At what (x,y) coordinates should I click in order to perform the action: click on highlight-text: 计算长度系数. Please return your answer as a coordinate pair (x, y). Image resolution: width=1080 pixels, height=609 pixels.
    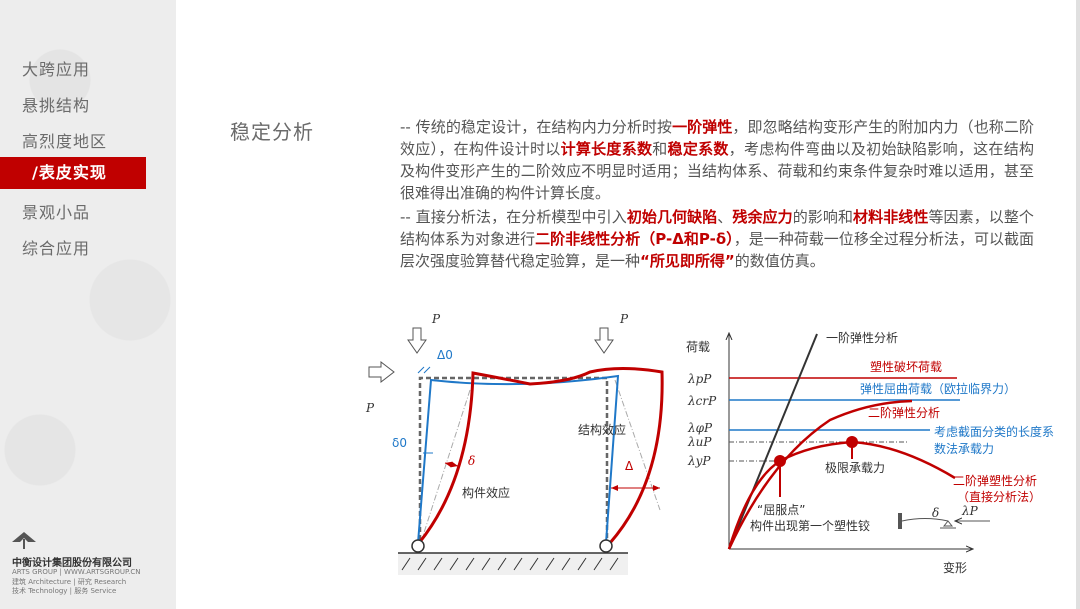
    Looking at the image, I should click on (606, 149).